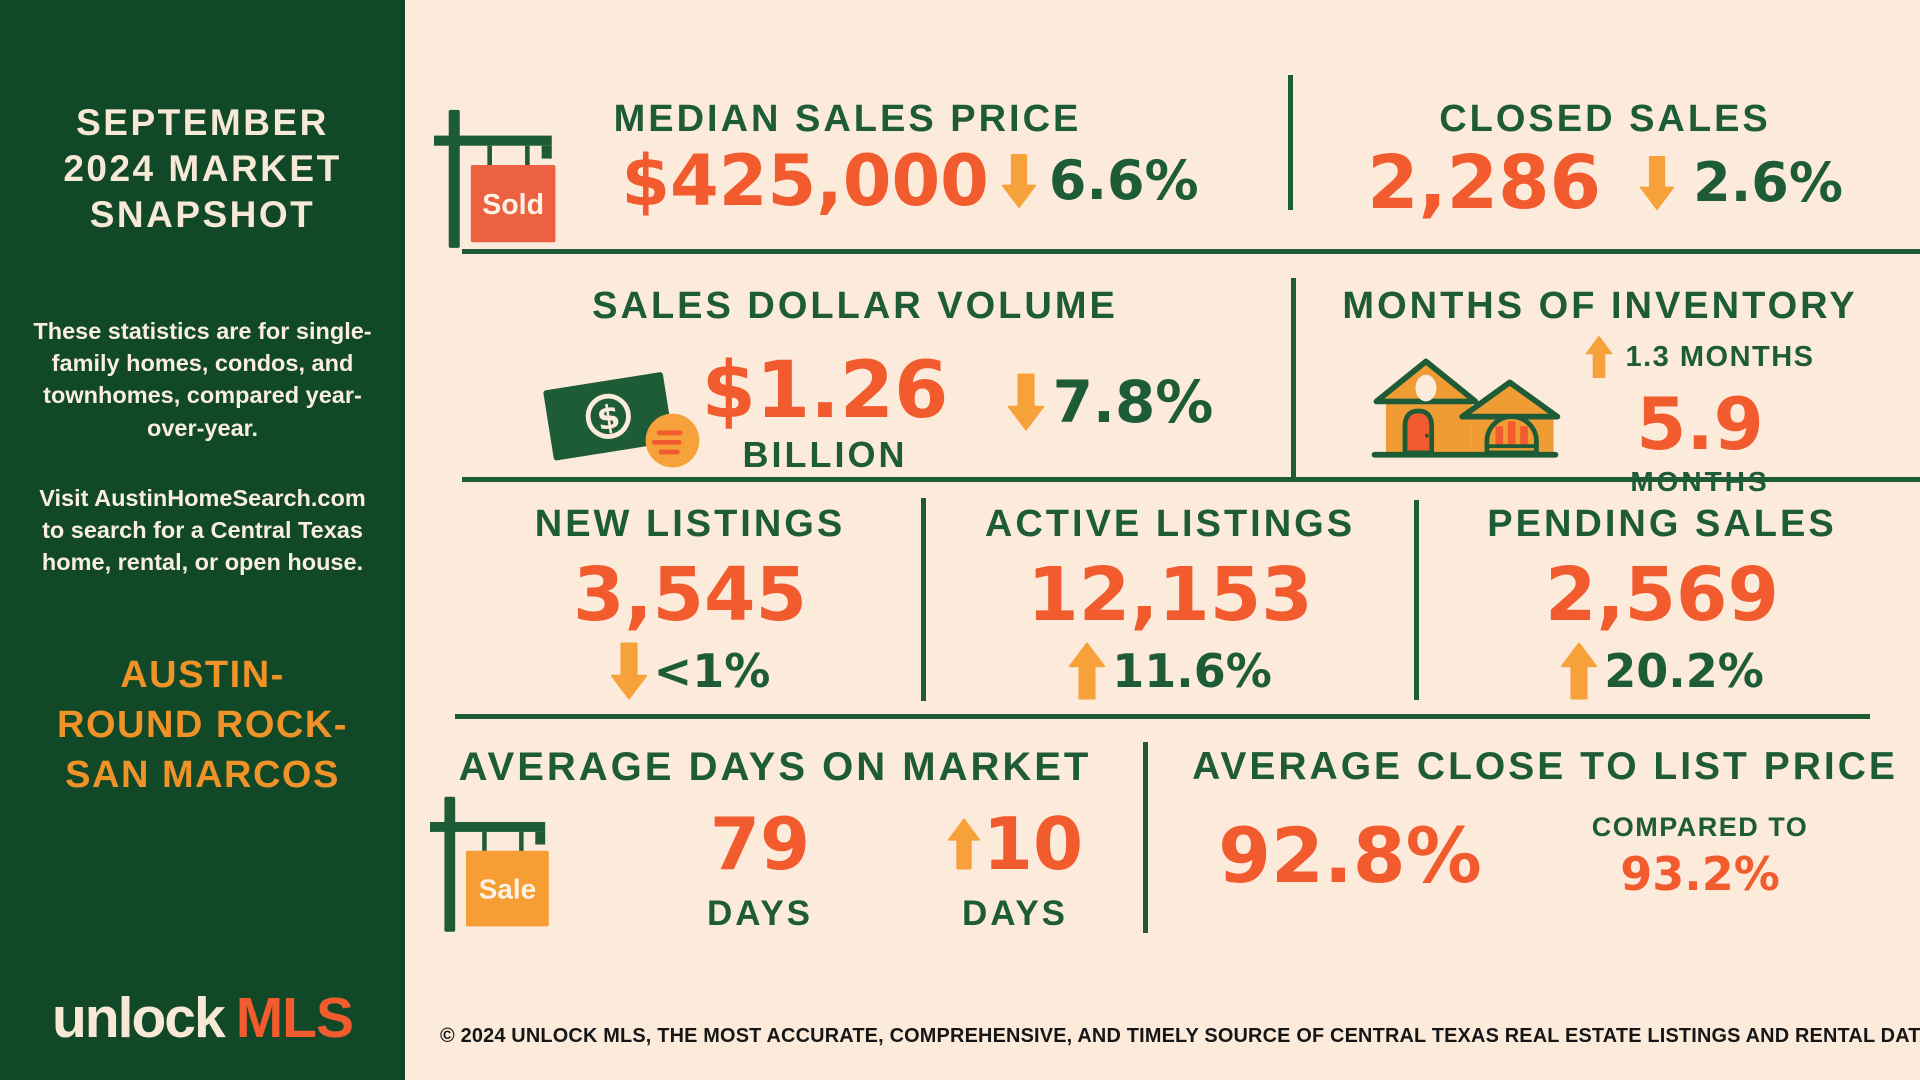  Describe the element at coordinates (1700, 424) in the screenshot. I see `months-of-inventory-value: 5.9` at that location.